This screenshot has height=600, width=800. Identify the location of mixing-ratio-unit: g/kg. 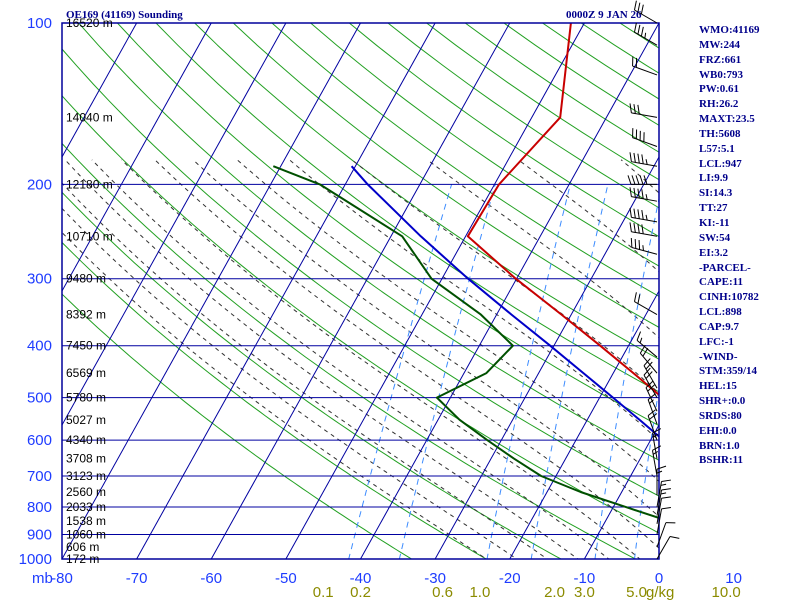
(660, 592).